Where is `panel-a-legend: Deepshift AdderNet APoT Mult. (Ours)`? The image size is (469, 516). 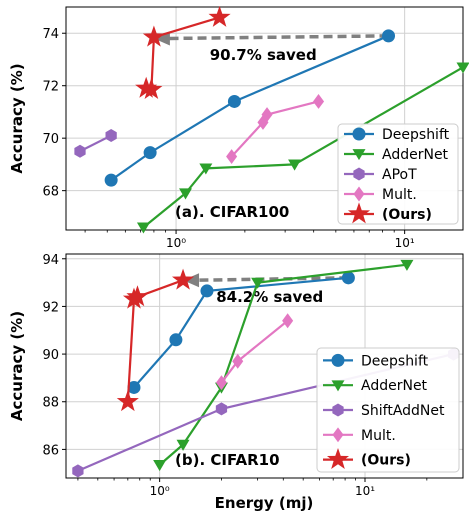 panel-a-legend: Deepshift AdderNet APoT Mult. (Ours) is located at coordinates (398, 174).